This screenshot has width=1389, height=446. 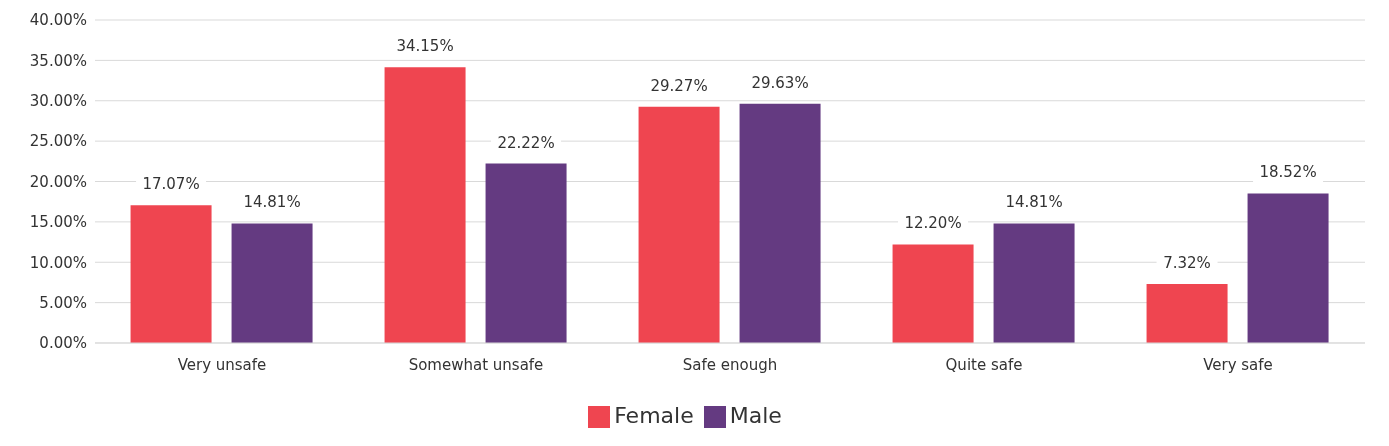 What do you see at coordinates (58, 222) in the screenshot?
I see `y-tick-label: 15.00%` at bounding box center [58, 222].